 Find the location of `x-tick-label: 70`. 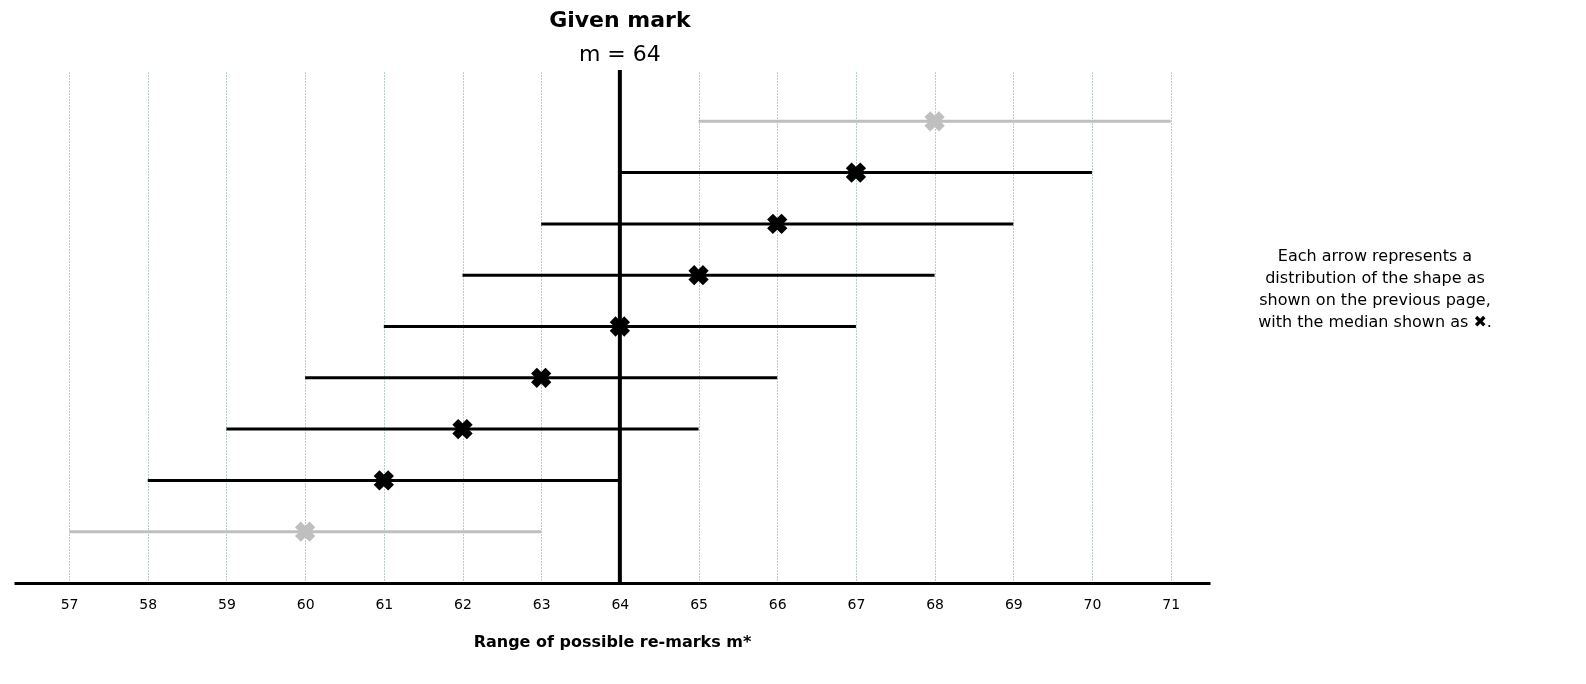

x-tick-label: 70 is located at coordinates (1092, 603).